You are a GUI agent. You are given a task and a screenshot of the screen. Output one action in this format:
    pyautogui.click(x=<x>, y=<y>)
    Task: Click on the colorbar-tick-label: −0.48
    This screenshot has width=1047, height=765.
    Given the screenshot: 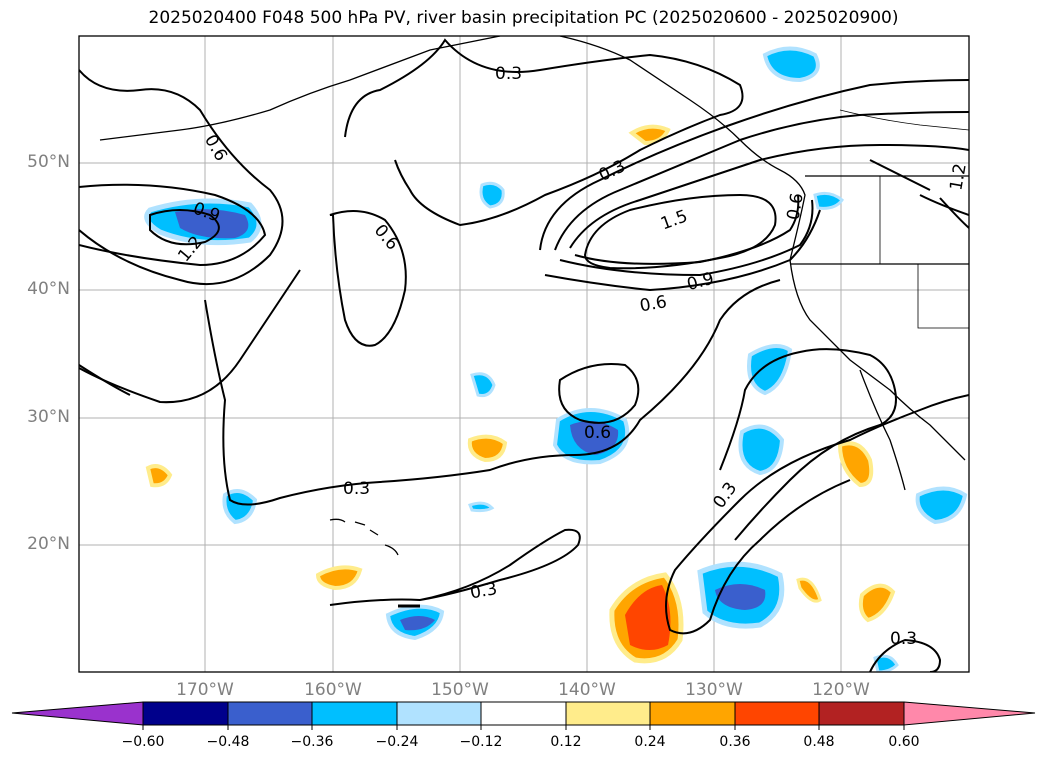 What is the action you would take?
    pyautogui.click(x=228, y=742)
    